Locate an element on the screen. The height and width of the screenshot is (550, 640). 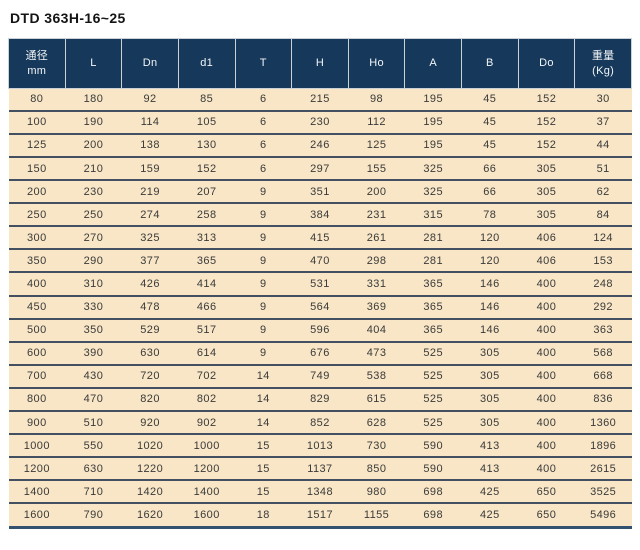
table-cell: 274 is located at coordinates (150, 215).